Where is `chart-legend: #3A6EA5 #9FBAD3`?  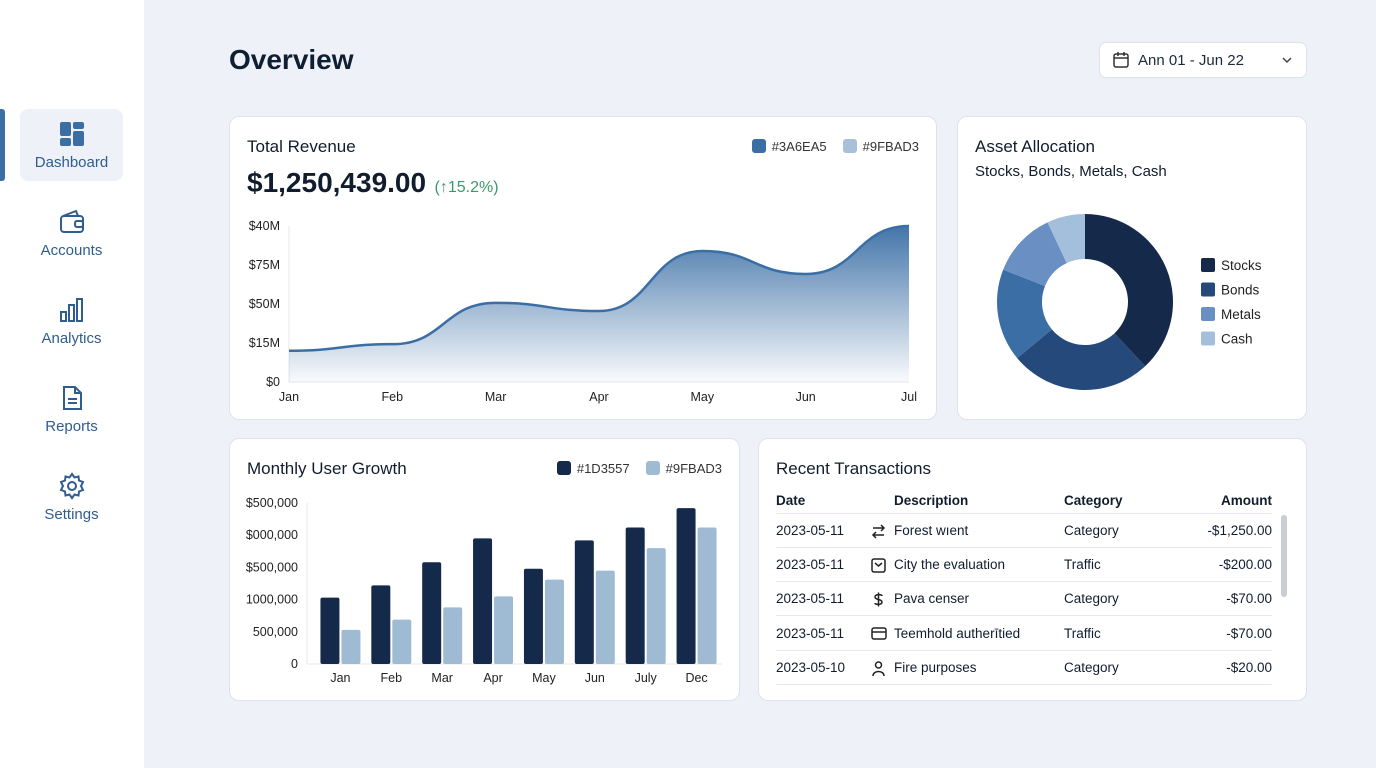
chart-legend: #3A6EA5 #9FBAD3 is located at coordinates (835, 146).